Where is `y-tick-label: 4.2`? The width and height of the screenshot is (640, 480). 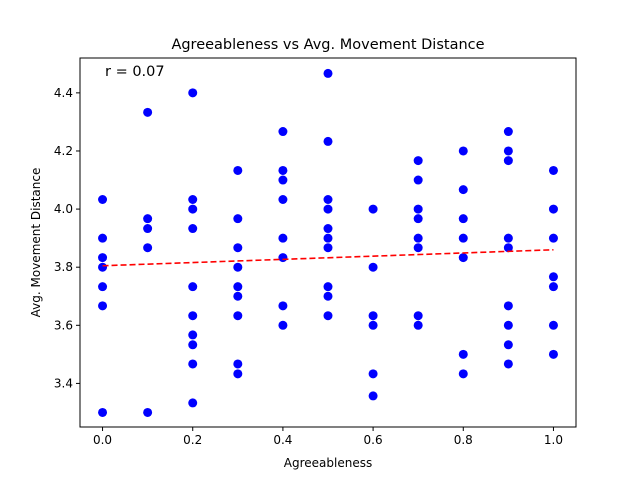 y-tick-label: 4.2 is located at coordinates (63, 151).